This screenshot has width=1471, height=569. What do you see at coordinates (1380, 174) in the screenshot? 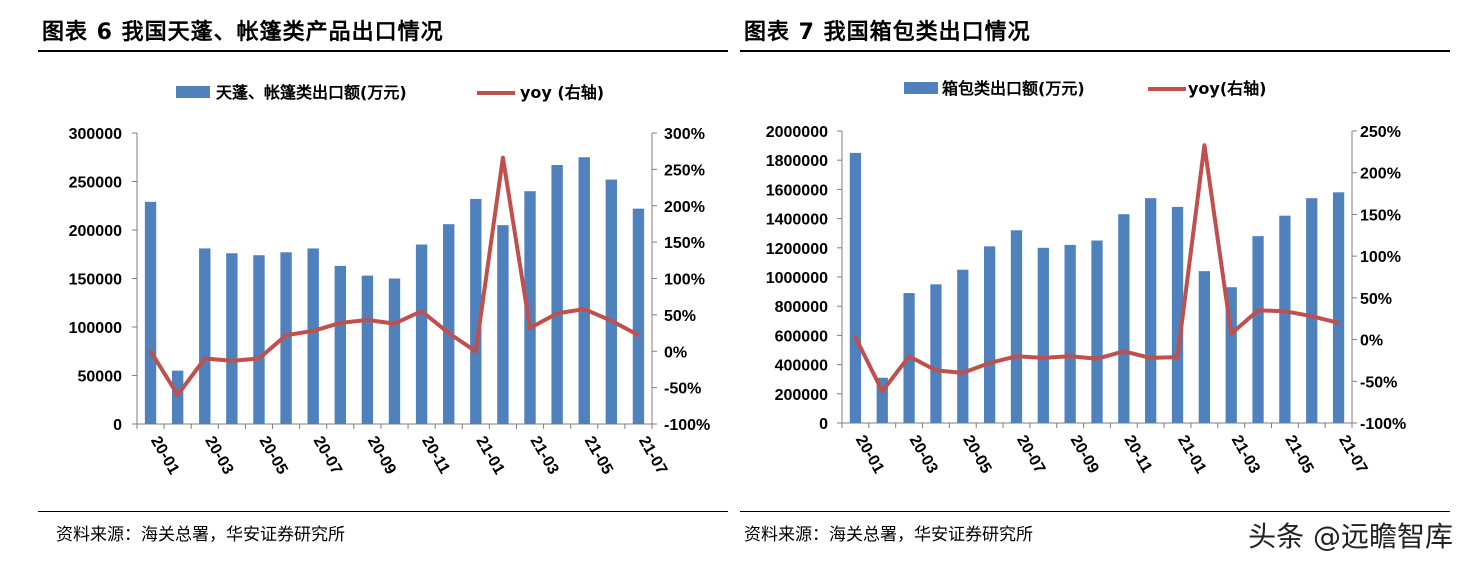
I see `right-tick-label: 200%` at bounding box center [1380, 174].